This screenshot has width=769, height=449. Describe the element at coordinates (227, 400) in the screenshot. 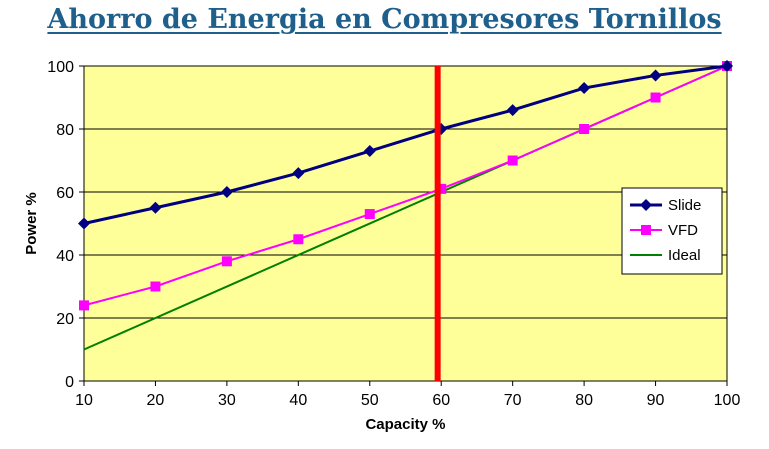

I see `x-tick-label: 30` at that location.